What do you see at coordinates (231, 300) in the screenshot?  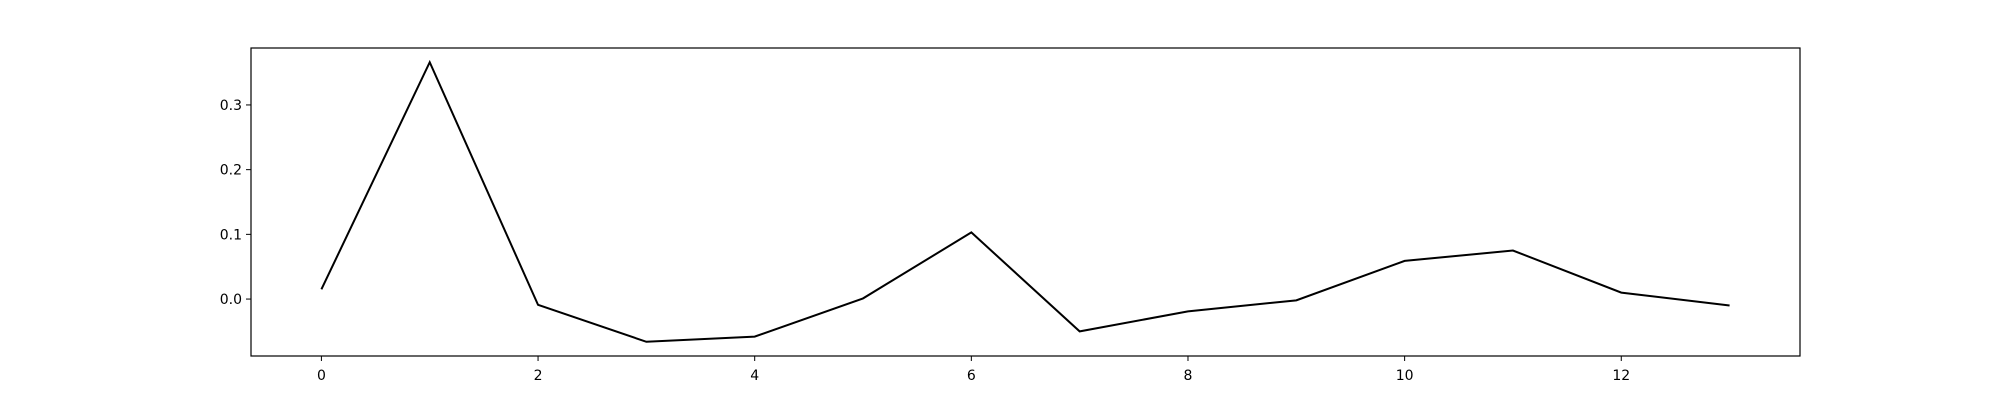 I see `y-tick-label-0: 0.0` at bounding box center [231, 300].